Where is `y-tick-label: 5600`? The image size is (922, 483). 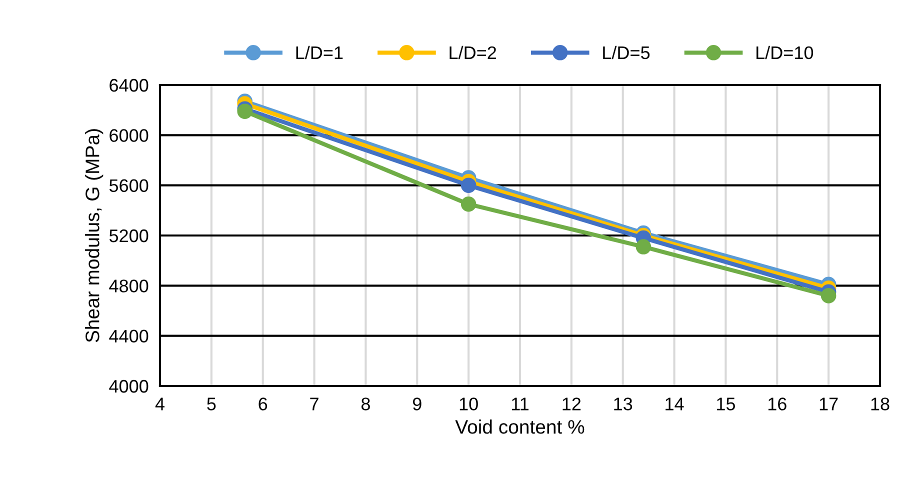
y-tick-label: 5600 is located at coordinates (128, 185).